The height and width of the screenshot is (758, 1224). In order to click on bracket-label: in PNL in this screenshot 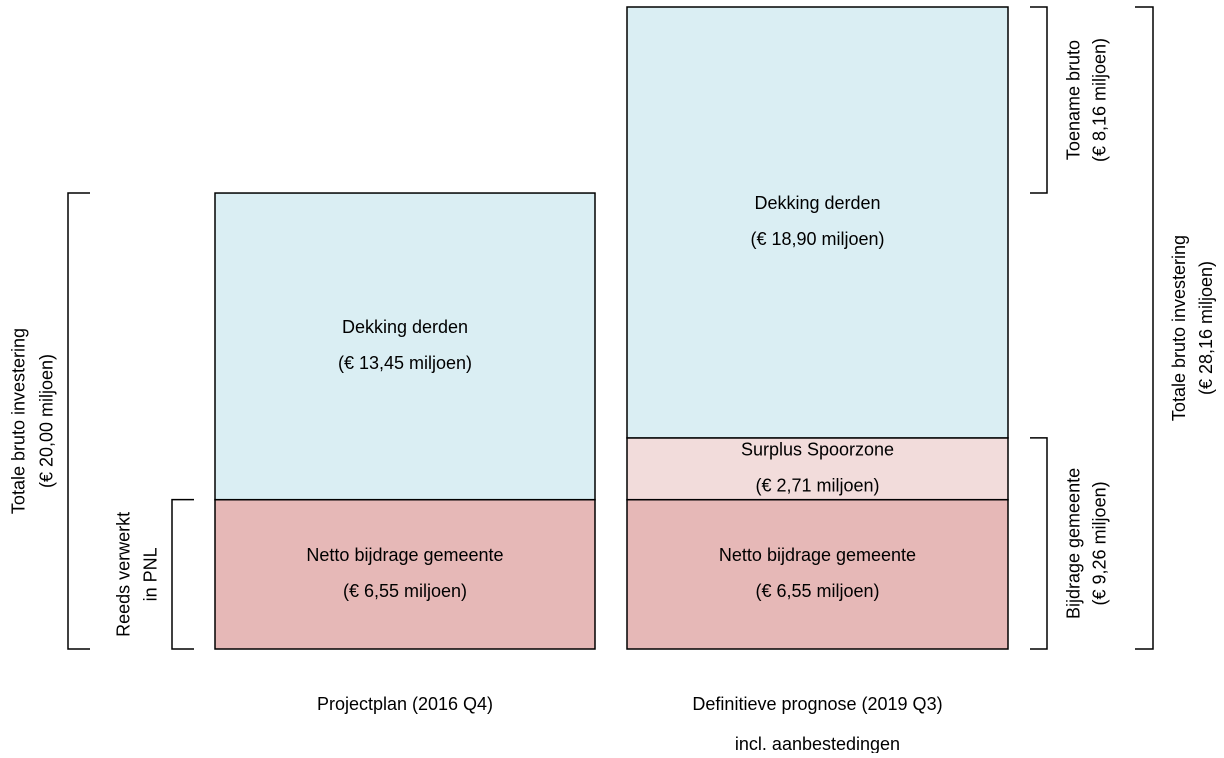, I will do `click(151, 574)`.